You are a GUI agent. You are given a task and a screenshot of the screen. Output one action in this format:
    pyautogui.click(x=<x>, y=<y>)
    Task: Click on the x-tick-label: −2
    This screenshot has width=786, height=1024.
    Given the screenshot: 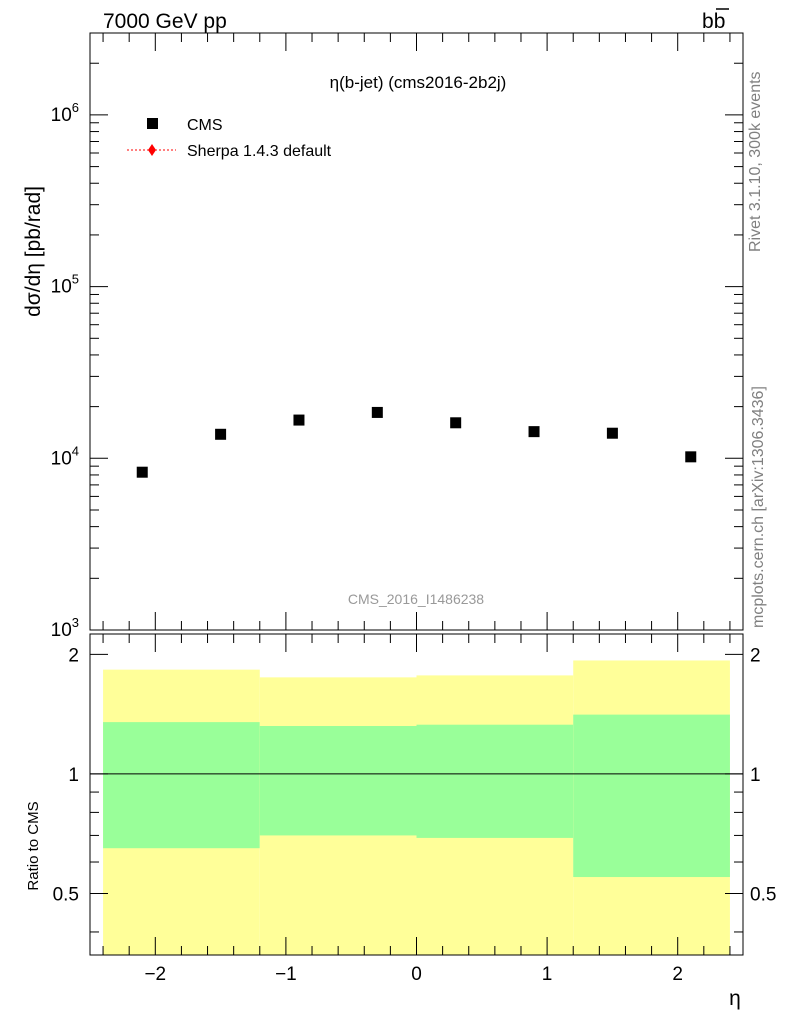 What is the action you would take?
    pyautogui.click(x=155, y=974)
    